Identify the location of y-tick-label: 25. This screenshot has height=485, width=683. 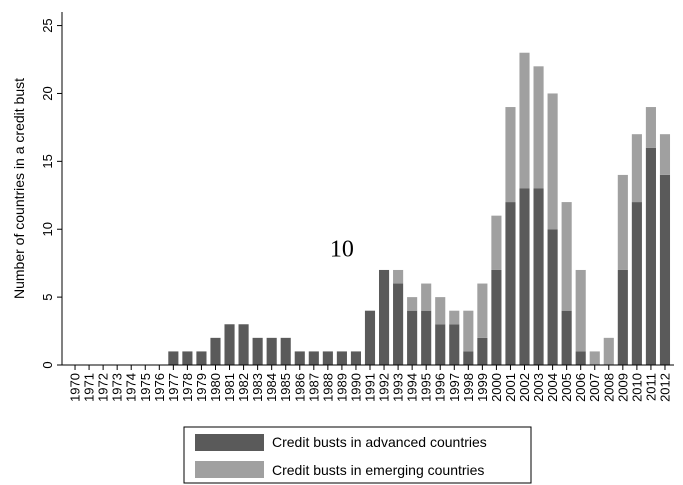
(47, 25).